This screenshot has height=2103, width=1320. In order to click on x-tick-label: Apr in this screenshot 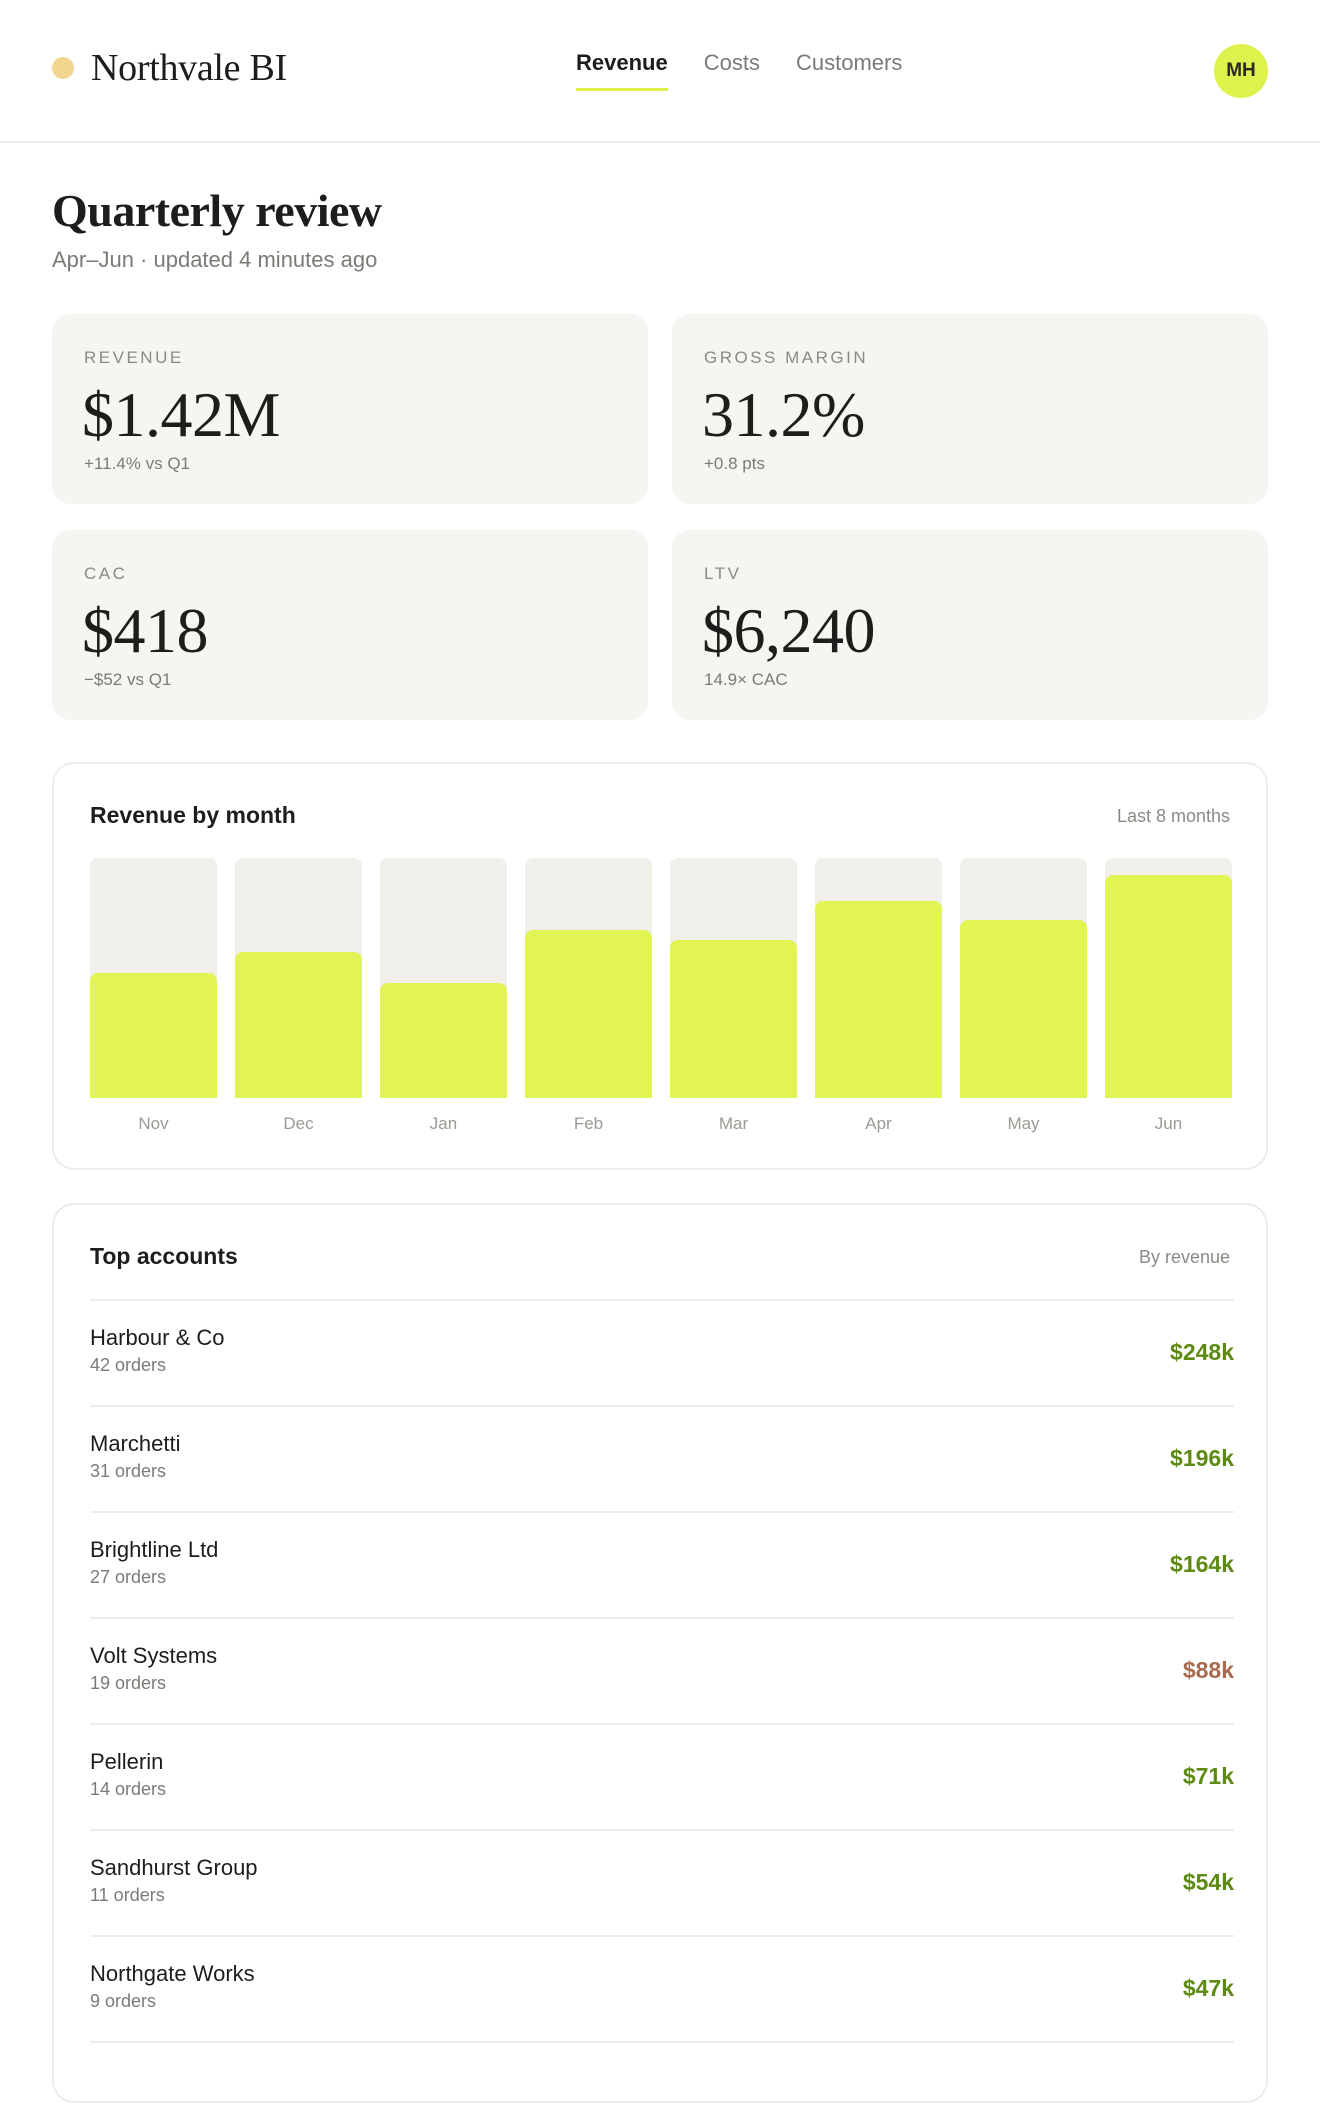, I will do `click(878, 1123)`.